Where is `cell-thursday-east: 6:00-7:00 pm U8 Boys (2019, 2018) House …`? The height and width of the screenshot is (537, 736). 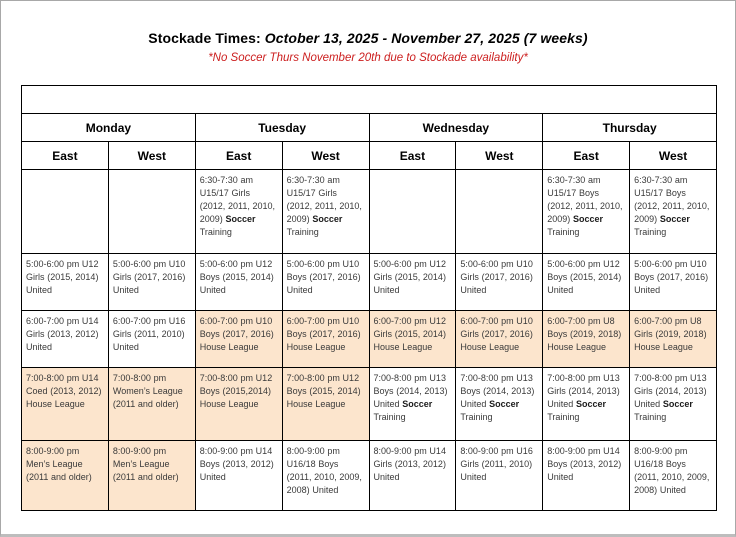
cell-thursday-east: 6:00-7:00 pm U8 Boys (2019, 2018) House … is located at coordinates (586, 339).